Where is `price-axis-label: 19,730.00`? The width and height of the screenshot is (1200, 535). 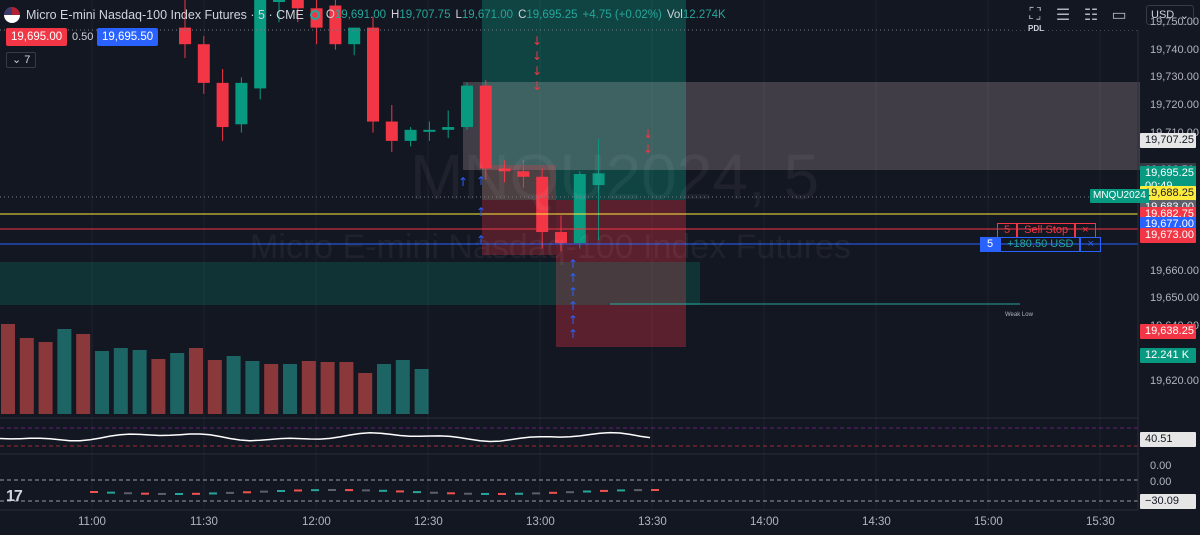 price-axis-label: 19,730.00 is located at coordinates (1174, 77).